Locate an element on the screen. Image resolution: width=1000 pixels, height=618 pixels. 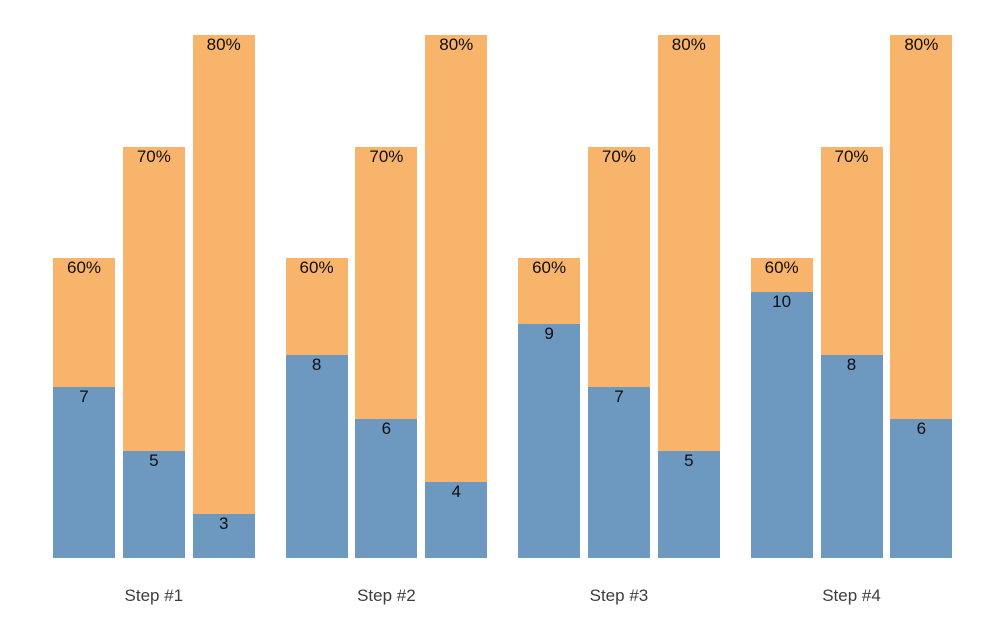
bar-value-label: 3 is located at coordinates (223, 523).